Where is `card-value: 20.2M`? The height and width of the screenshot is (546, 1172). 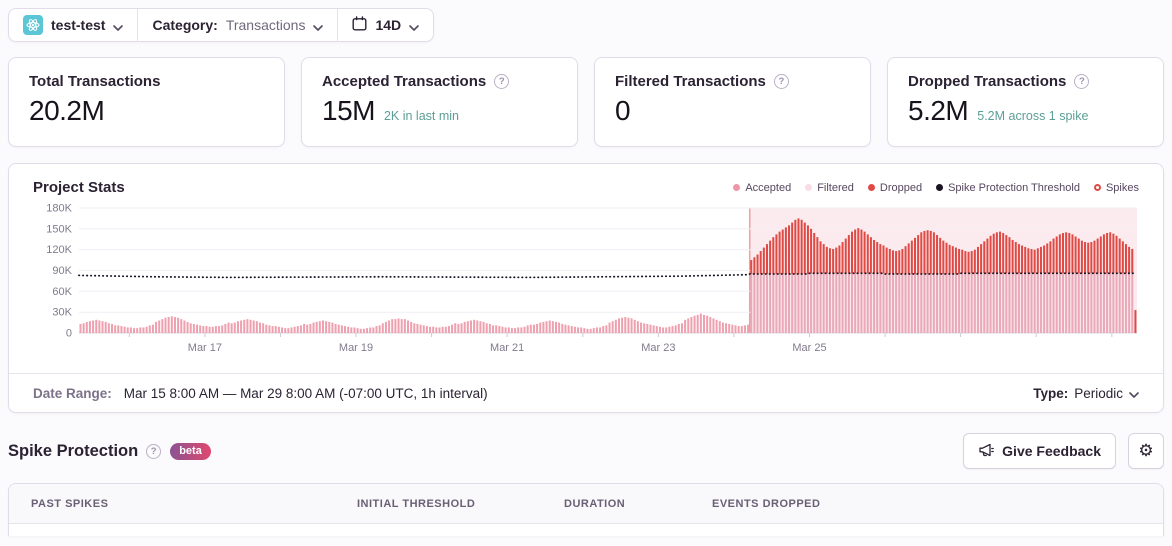
card-value: 20.2M is located at coordinates (67, 110).